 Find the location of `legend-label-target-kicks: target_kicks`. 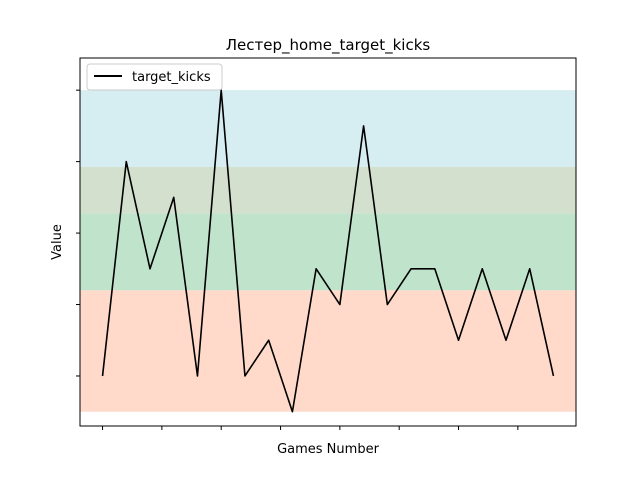

legend-label-target-kicks: target_kicks is located at coordinates (171, 77).